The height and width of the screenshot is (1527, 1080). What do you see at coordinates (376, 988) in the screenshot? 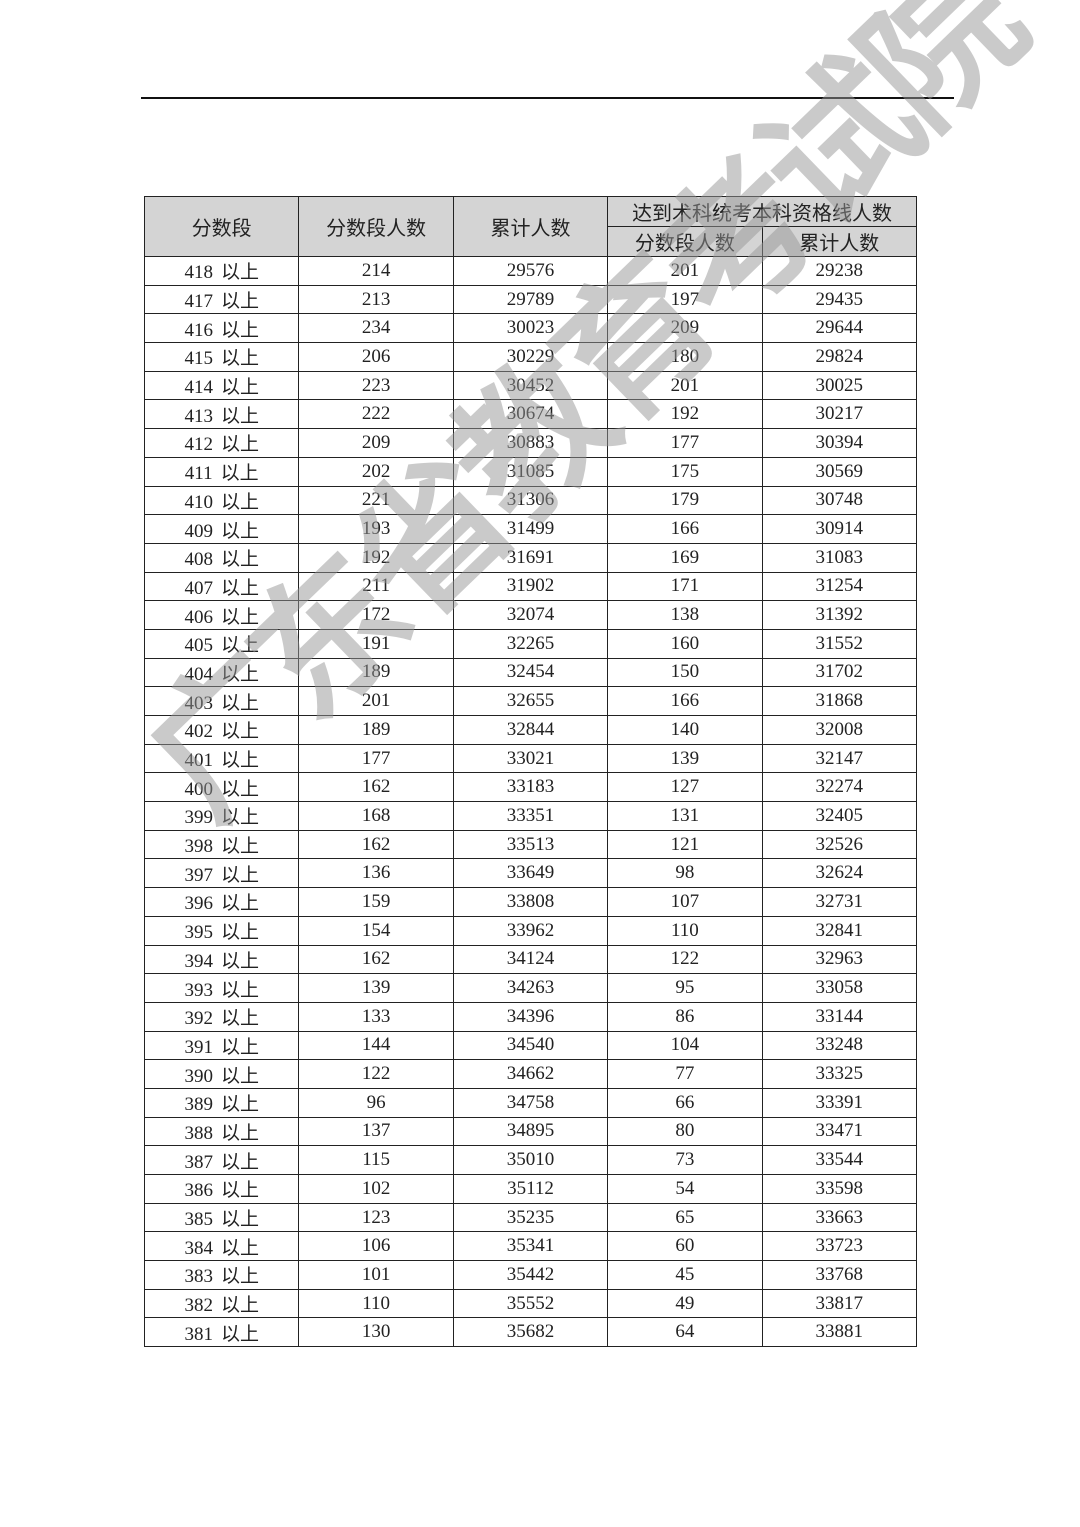
I see `cell-count-value: 139` at bounding box center [376, 988].